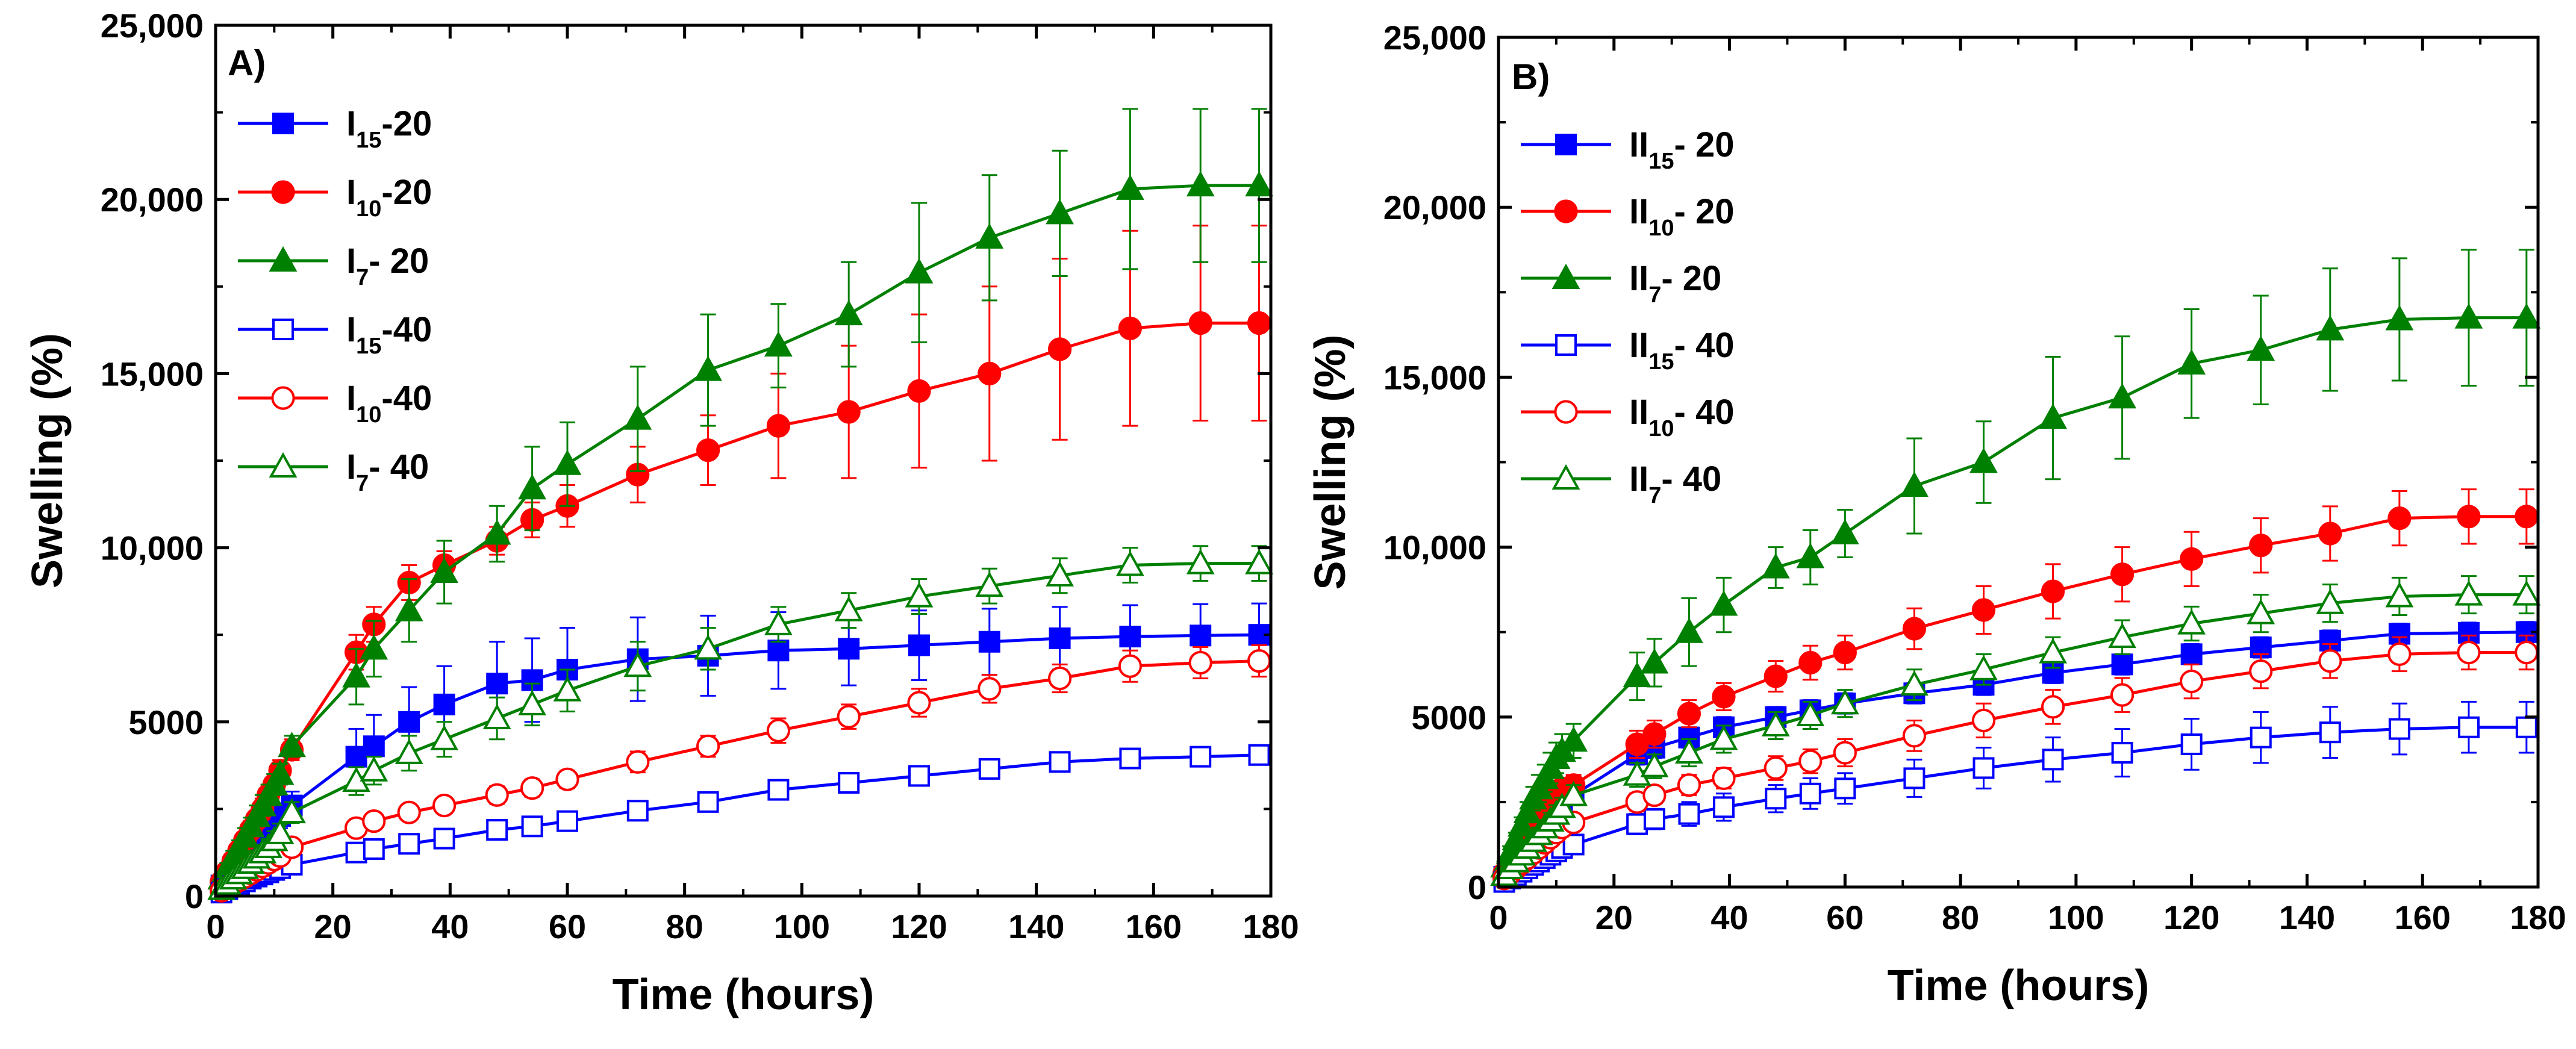 This screenshot has width=2576, height=1049. Describe the element at coordinates (1627, 217) in the screenshot. I see `legend-item-II10-20: II10- 20` at that location.